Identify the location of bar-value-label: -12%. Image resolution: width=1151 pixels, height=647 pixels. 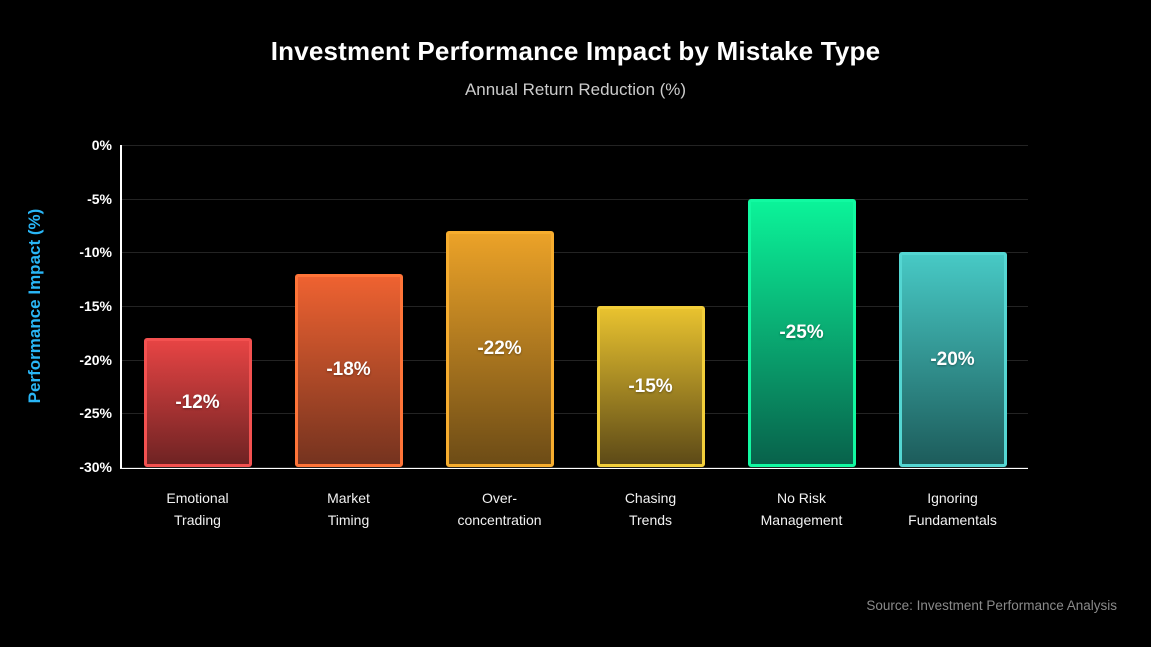
(197, 402).